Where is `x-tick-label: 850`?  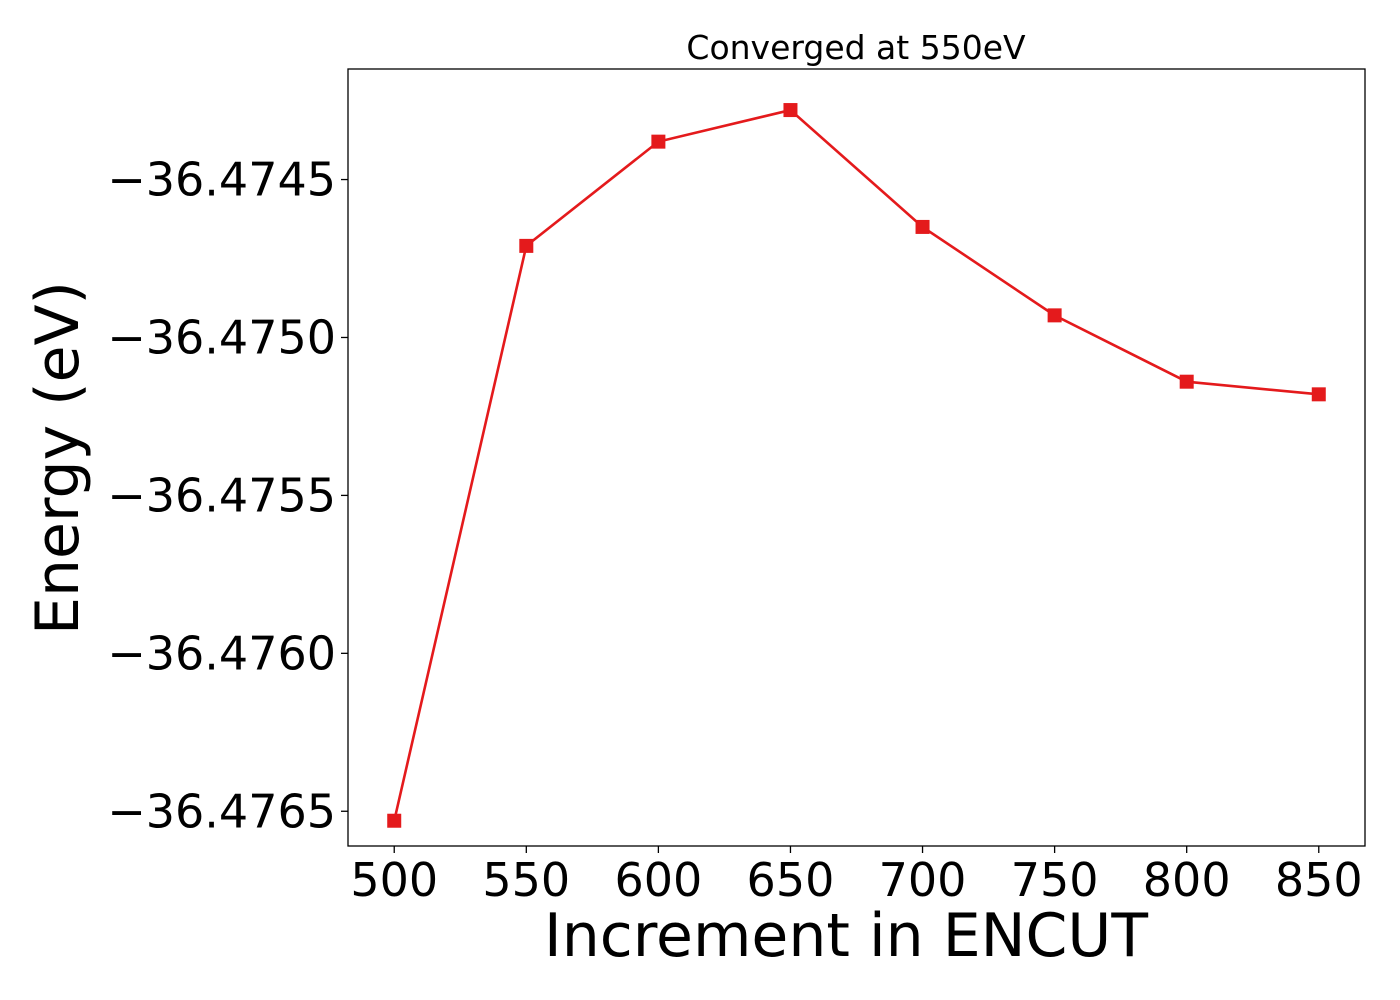
x-tick-label: 850 is located at coordinates (1319, 880).